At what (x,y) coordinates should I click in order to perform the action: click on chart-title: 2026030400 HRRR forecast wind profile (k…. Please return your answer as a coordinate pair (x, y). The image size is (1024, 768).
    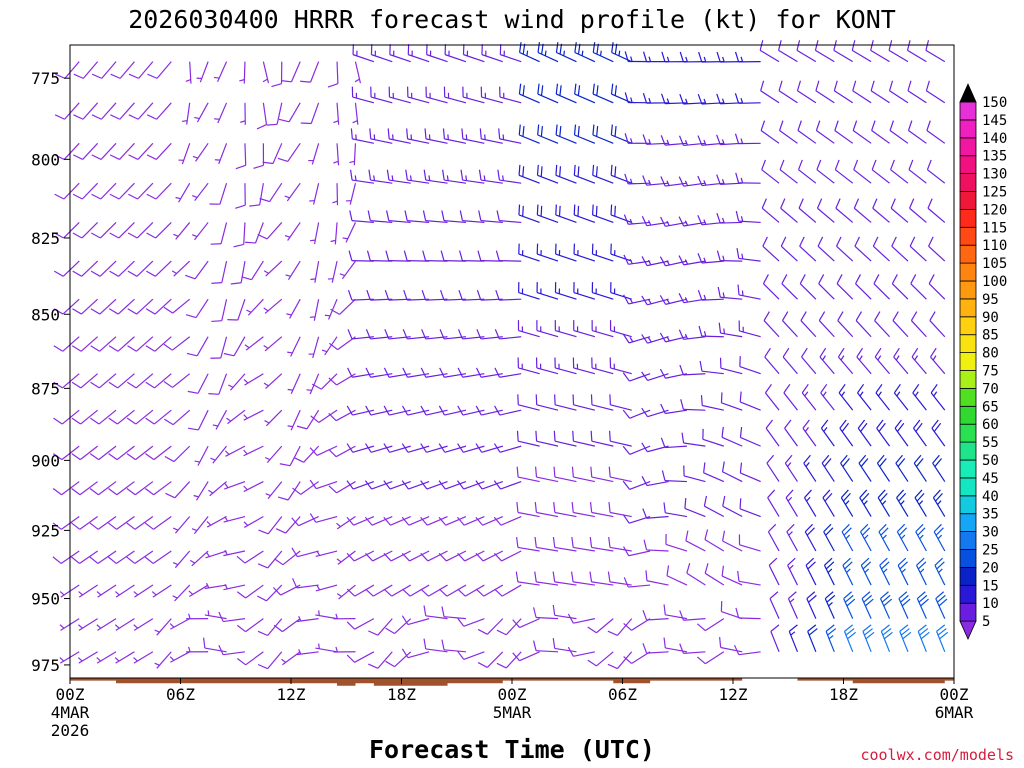
    Looking at the image, I should click on (512, 19).